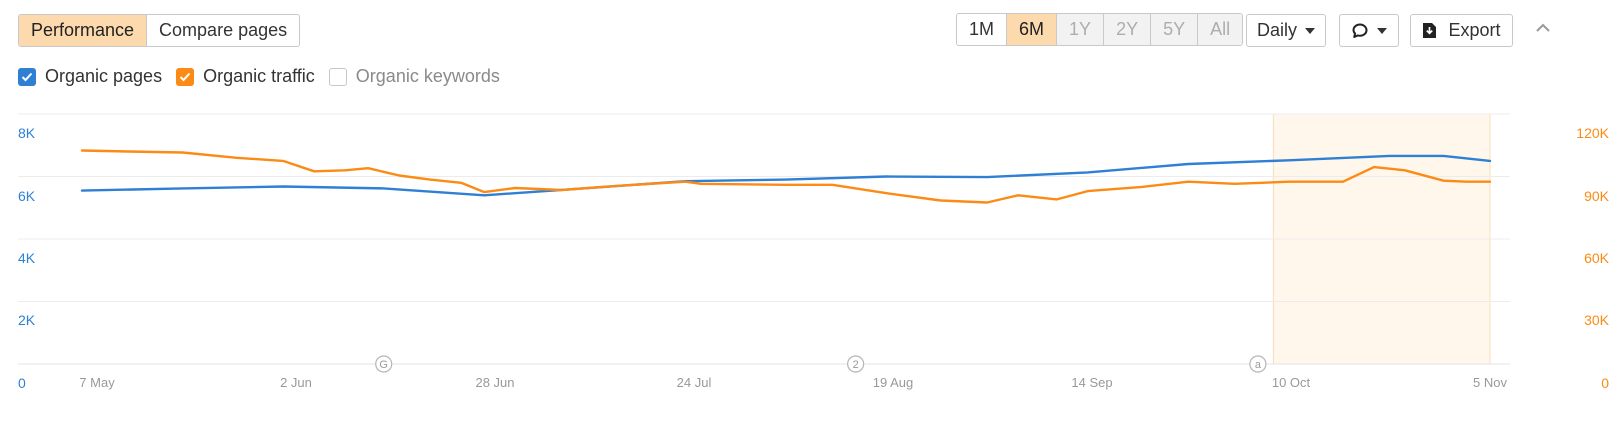 Image resolution: width=1623 pixels, height=441 pixels. What do you see at coordinates (1474, 30) in the screenshot?
I see `export-label: Export` at bounding box center [1474, 30].